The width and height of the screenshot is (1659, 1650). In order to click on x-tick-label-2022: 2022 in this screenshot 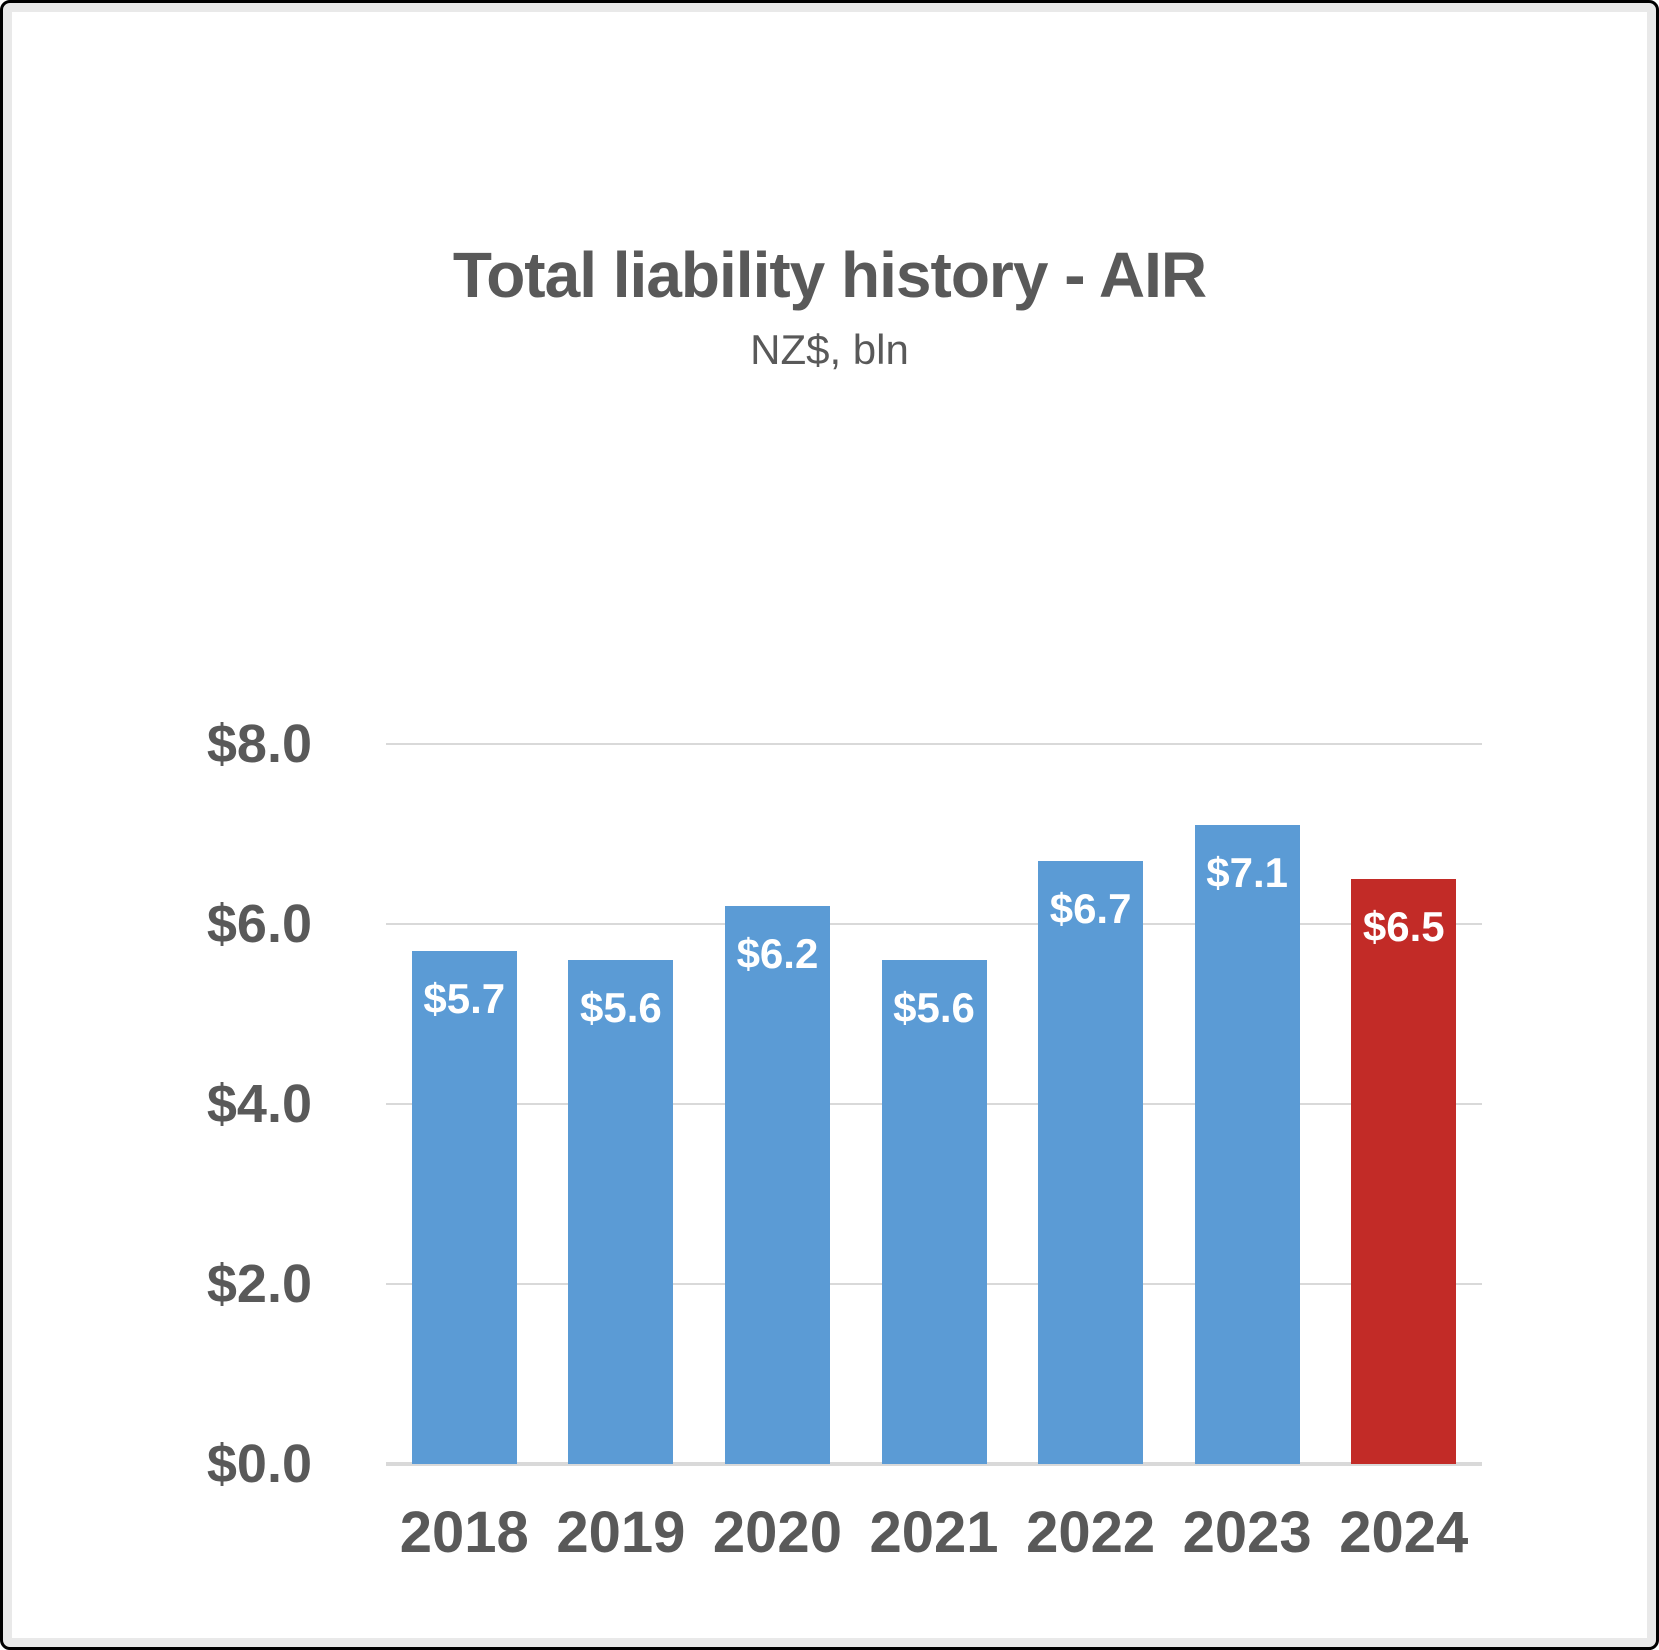, I will do `click(1091, 1532)`.